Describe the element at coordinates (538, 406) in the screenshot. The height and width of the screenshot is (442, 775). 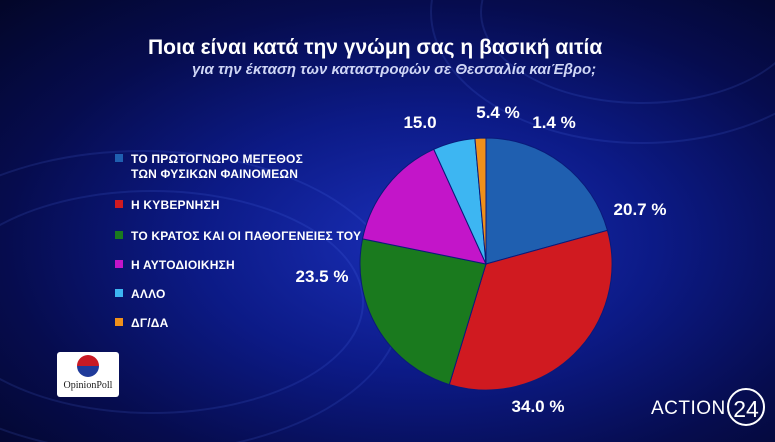
I see `slice-value-label: 34.0 %` at that location.